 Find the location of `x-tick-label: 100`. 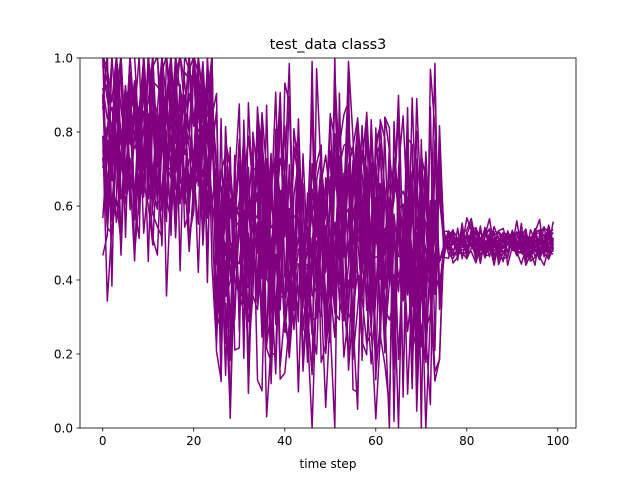

x-tick-label: 100 is located at coordinates (557, 441).